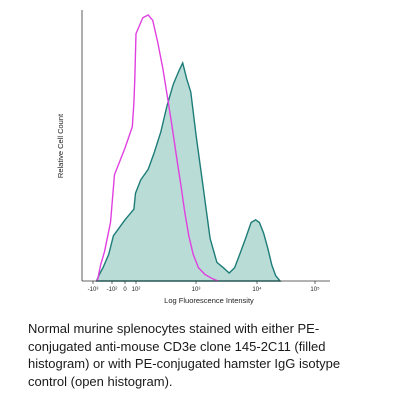  What do you see at coordinates (315, 289) in the screenshot?
I see `x-tick-label: 10⁵` at bounding box center [315, 289].